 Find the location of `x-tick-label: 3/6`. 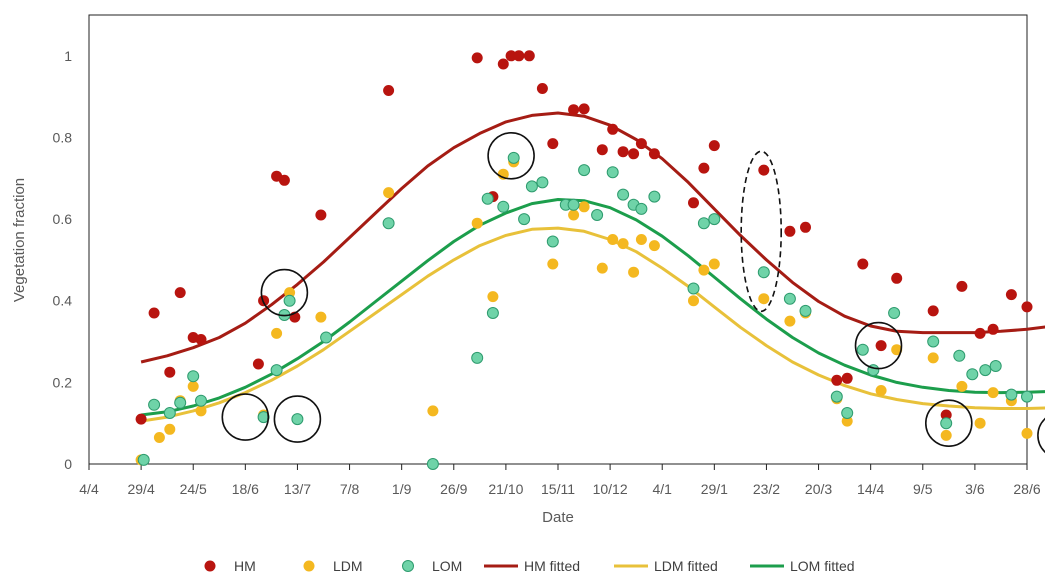

x-tick-label: 3/6 is located at coordinates (975, 489).